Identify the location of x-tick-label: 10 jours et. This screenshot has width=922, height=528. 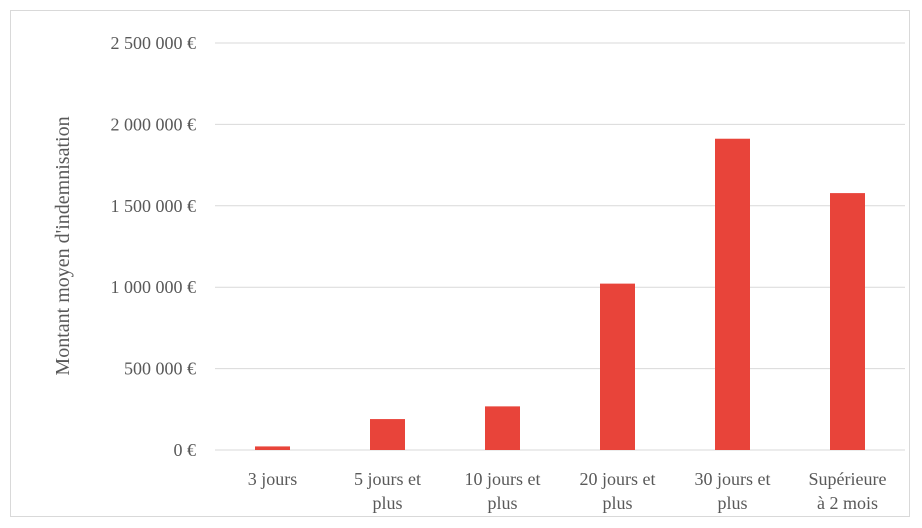
(503, 479).